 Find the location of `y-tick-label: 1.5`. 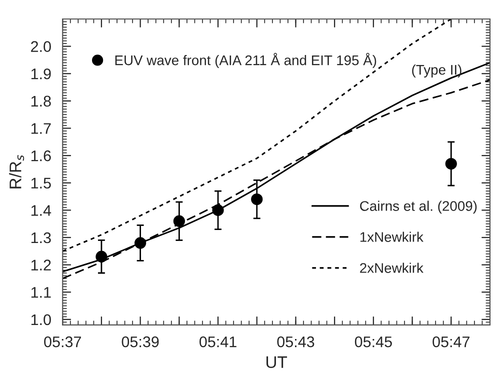

y-tick-label: 1.5 is located at coordinates (41, 183).